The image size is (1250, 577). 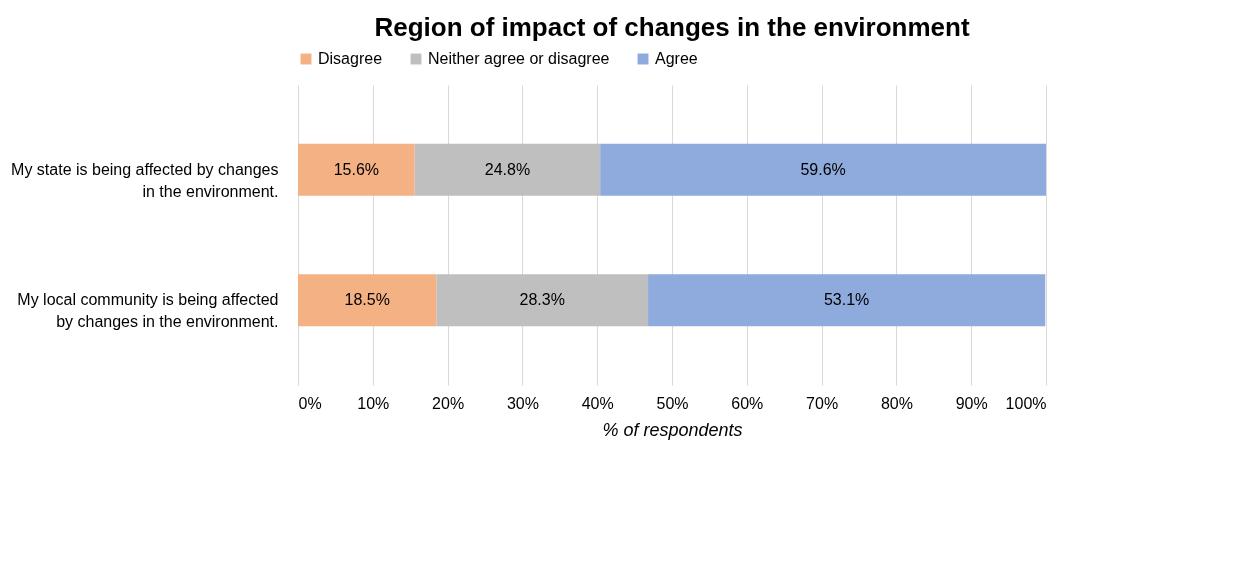 I want to click on x-tick-label: 100%, so click(x=1026, y=403).